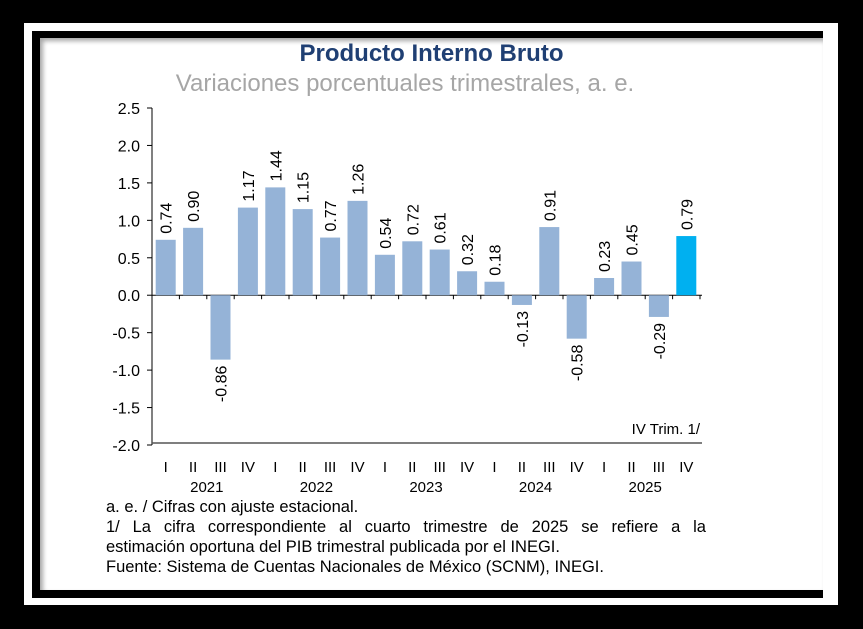 The image size is (863, 629). Describe the element at coordinates (129, 296) in the screenshot. I see `y-tick-label: 0.0` at that location.